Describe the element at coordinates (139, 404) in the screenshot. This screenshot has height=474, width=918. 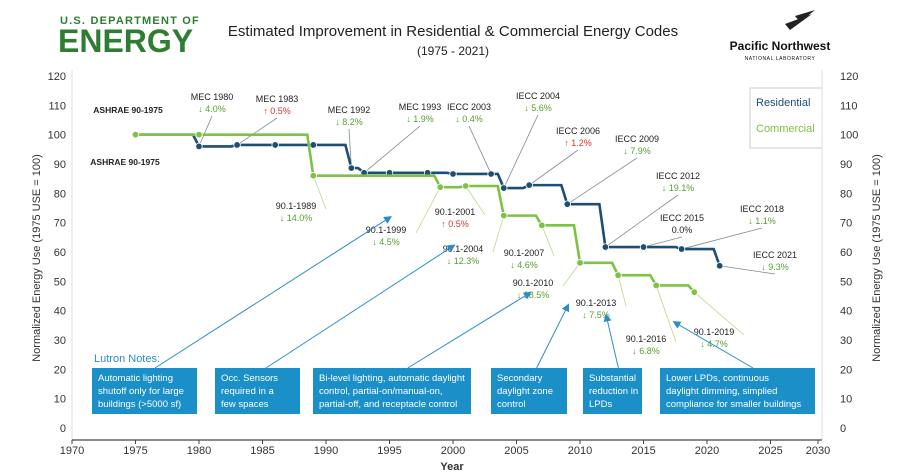
I see `note-text: buildings (>5000 sf)` at that location.